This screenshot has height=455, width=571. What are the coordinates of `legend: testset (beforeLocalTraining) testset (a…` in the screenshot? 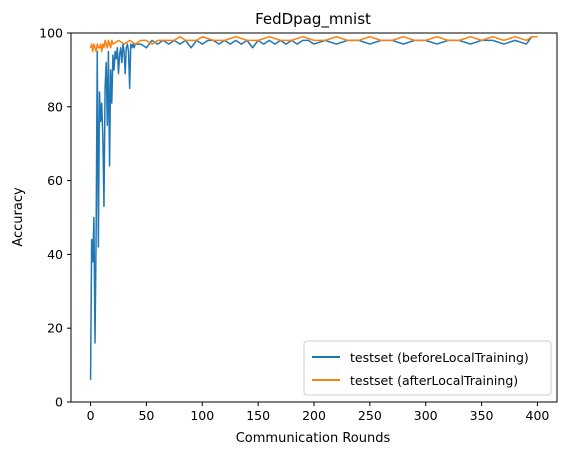 It's located at (427, 368).